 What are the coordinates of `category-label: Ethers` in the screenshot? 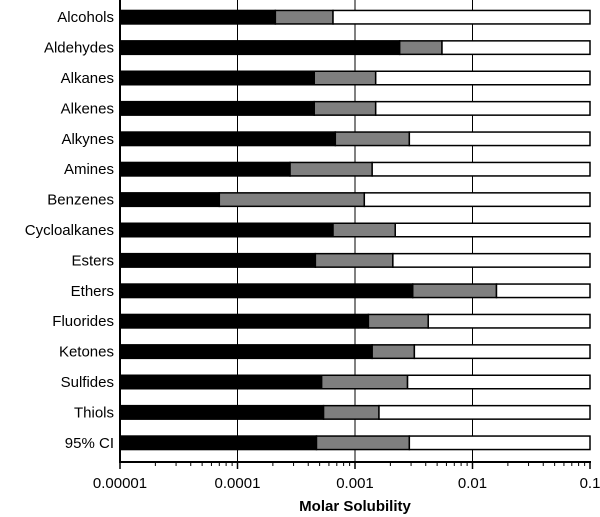 It's located at (92, 291).